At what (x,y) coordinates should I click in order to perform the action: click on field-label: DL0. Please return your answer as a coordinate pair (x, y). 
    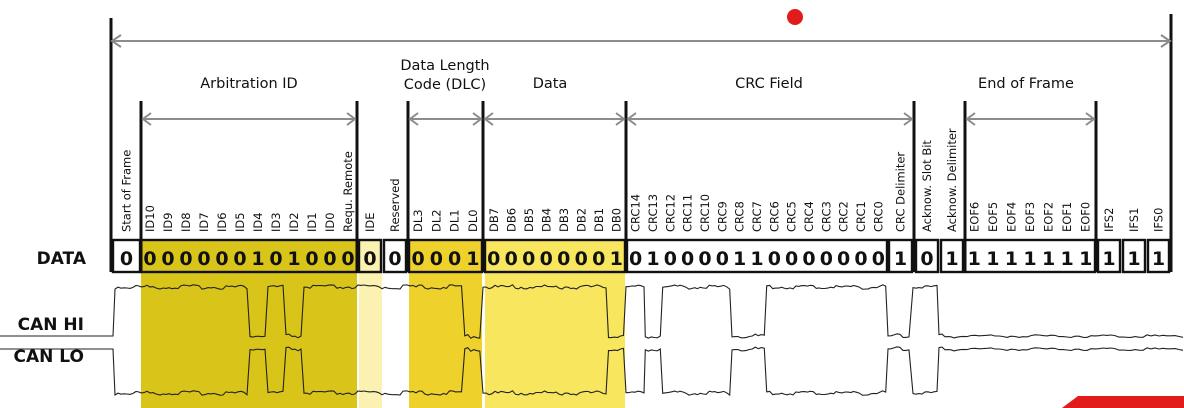
    Looking at the image, I should click on (473, 220).